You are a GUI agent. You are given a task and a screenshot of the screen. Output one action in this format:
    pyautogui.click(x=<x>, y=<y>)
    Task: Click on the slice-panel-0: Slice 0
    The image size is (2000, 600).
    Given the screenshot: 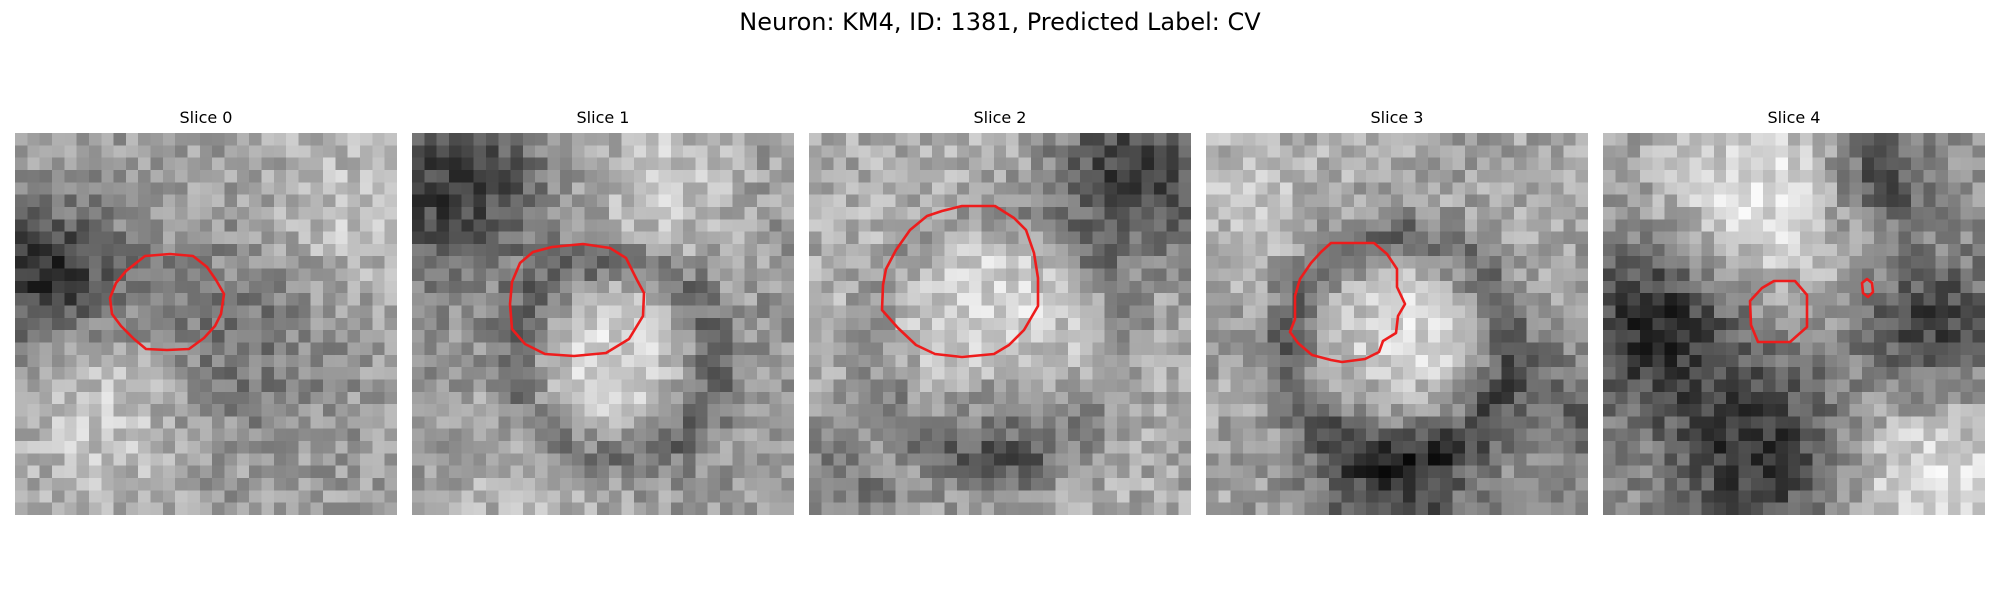 What is the action you would take?
    pyautogui.click(x=206, y=311)
    